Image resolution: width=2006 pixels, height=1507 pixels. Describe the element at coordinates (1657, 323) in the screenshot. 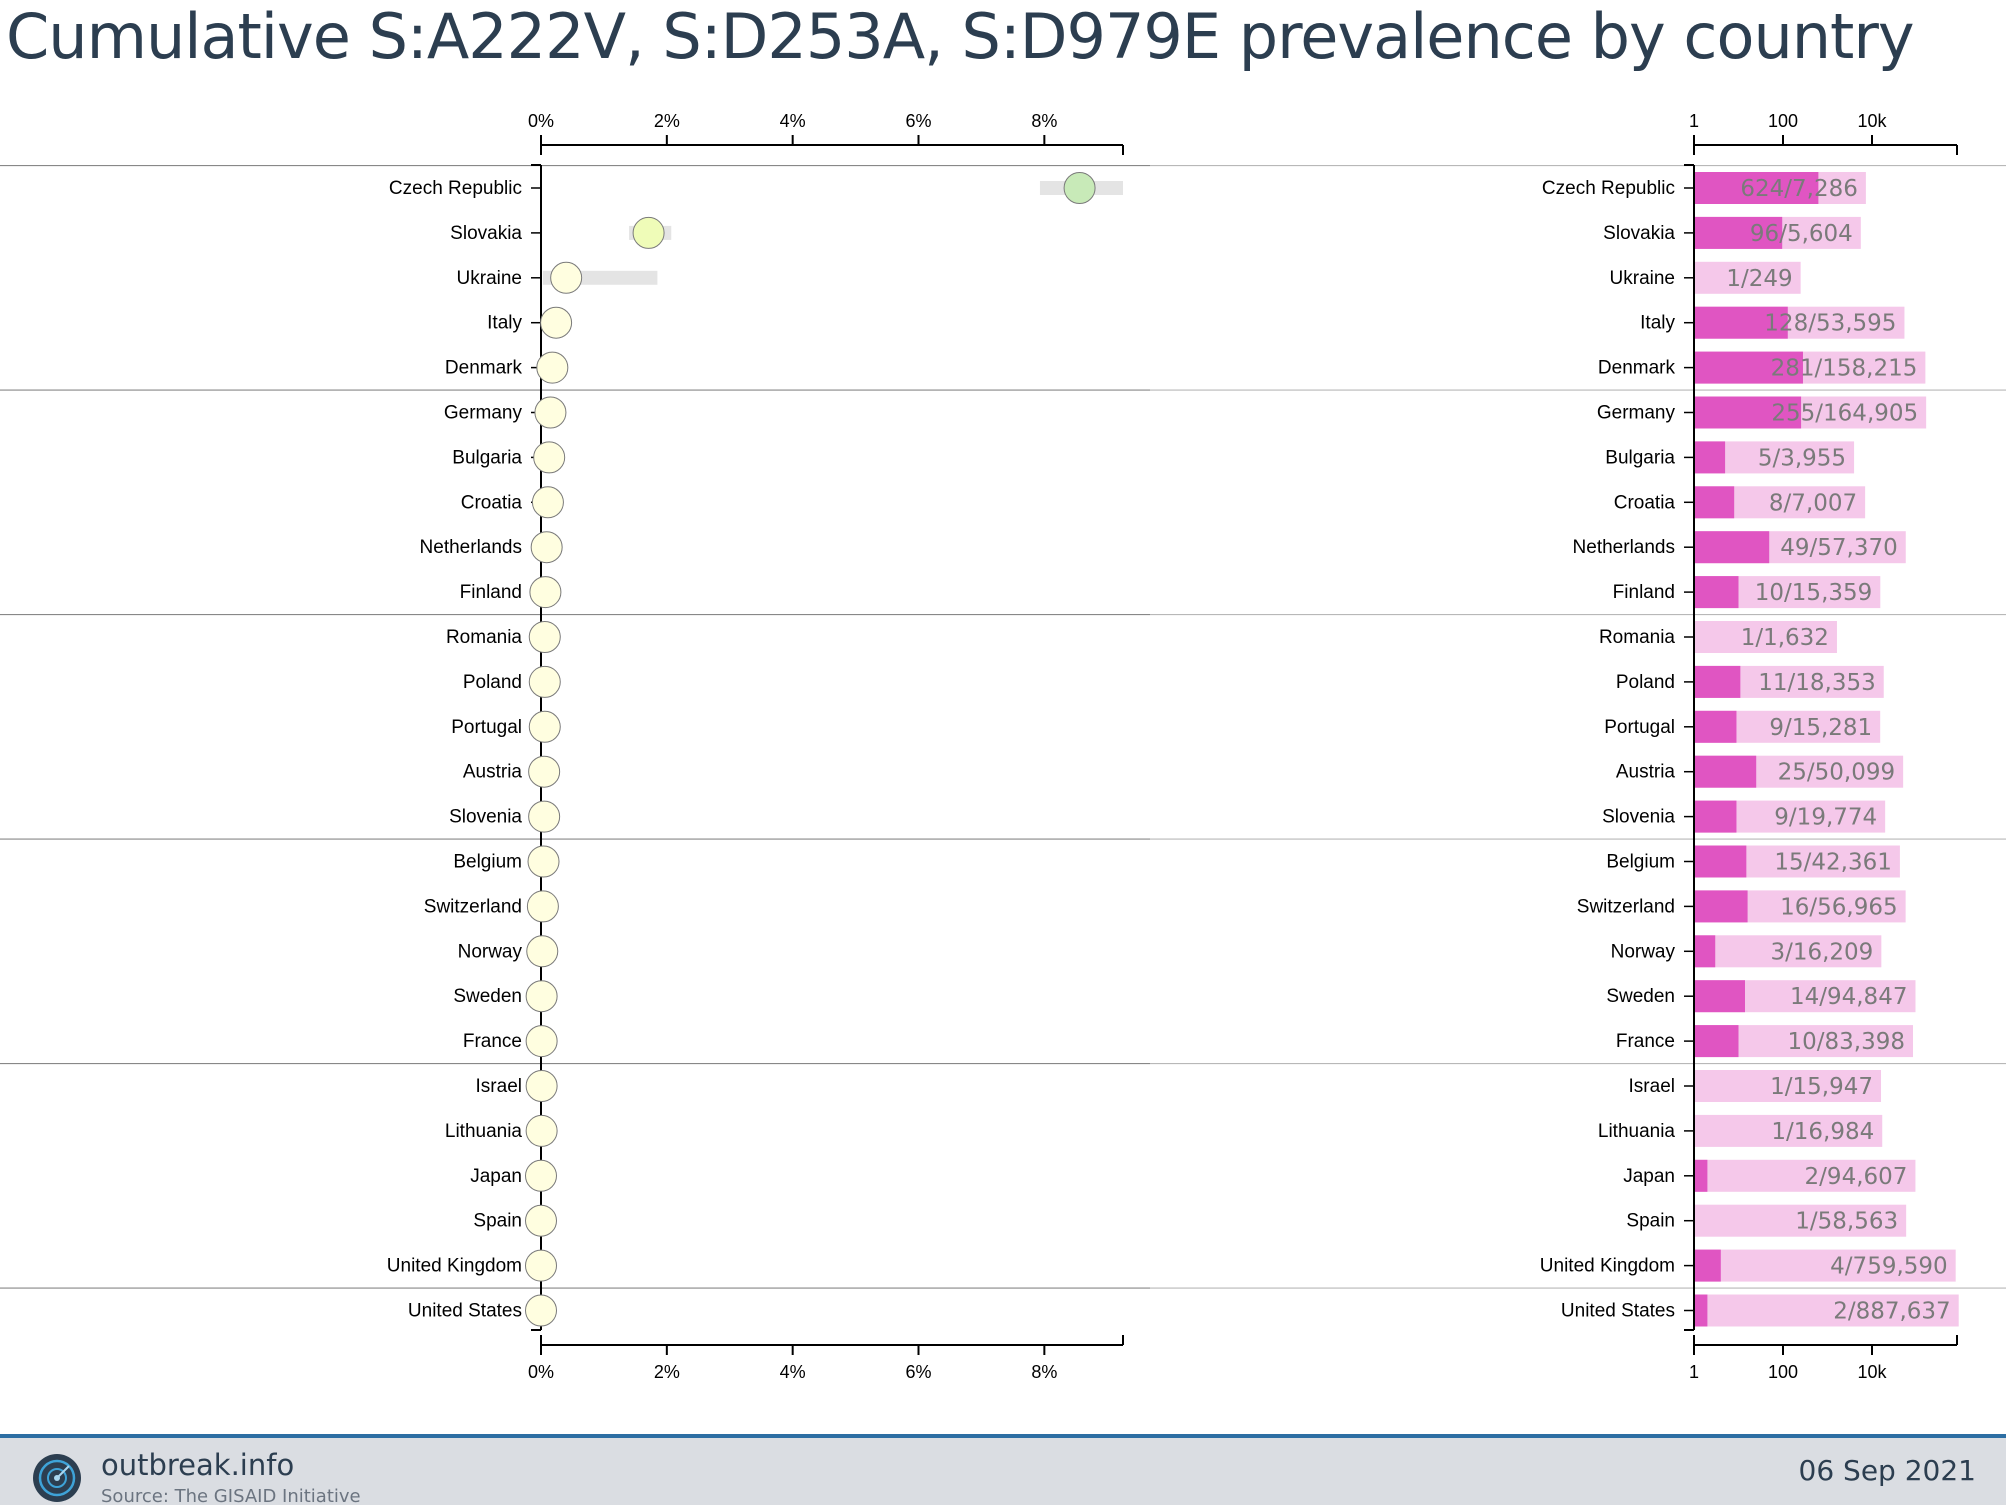

I see `count-country-label: Italy` at that location.